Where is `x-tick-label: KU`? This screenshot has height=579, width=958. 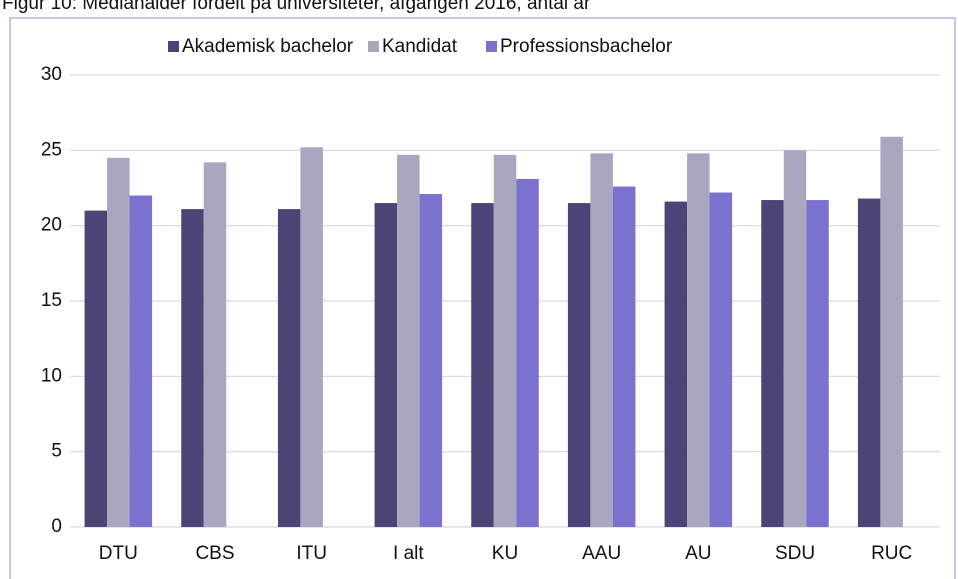
x-tick-label: KU is located at coordinates (505, 553).